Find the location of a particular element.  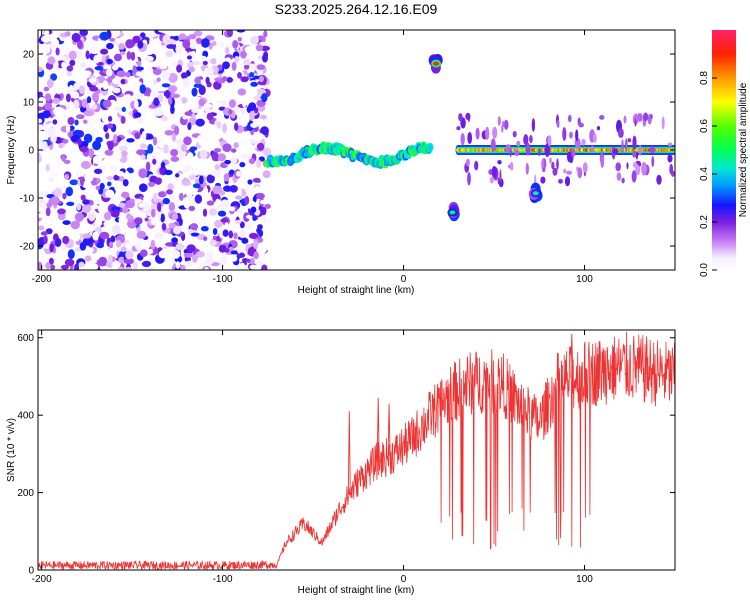

colorbar-ticks: 0.0 0.2 0.4 0.6 0.8 is located at coordinates (708, 174).